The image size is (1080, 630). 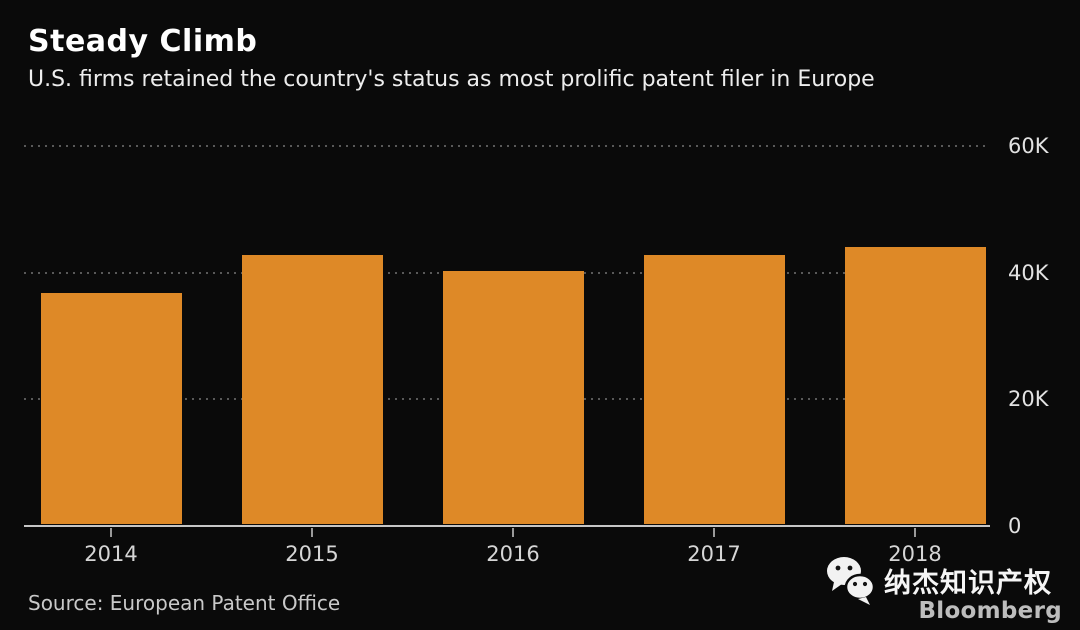 I want to click on x-tick-label-2015: 2015, so click(x=312, y=554).